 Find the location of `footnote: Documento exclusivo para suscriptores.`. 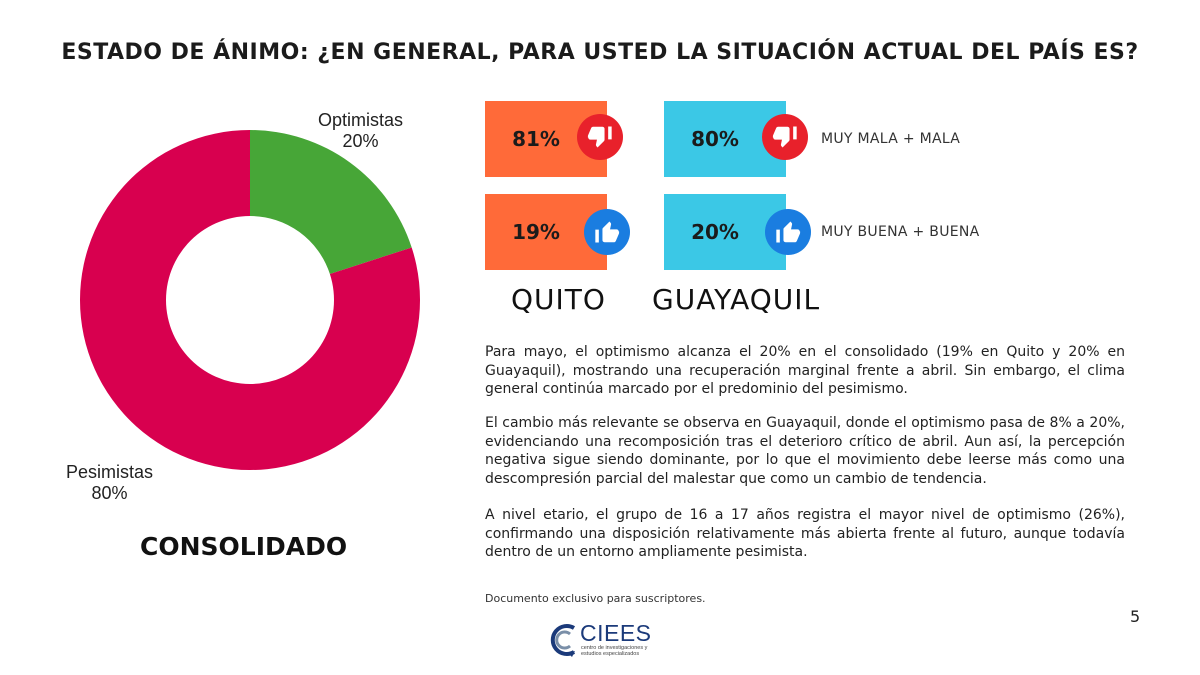

footnote: Documento exclusivo para suscriptores. is located at coordinates (595, 598).